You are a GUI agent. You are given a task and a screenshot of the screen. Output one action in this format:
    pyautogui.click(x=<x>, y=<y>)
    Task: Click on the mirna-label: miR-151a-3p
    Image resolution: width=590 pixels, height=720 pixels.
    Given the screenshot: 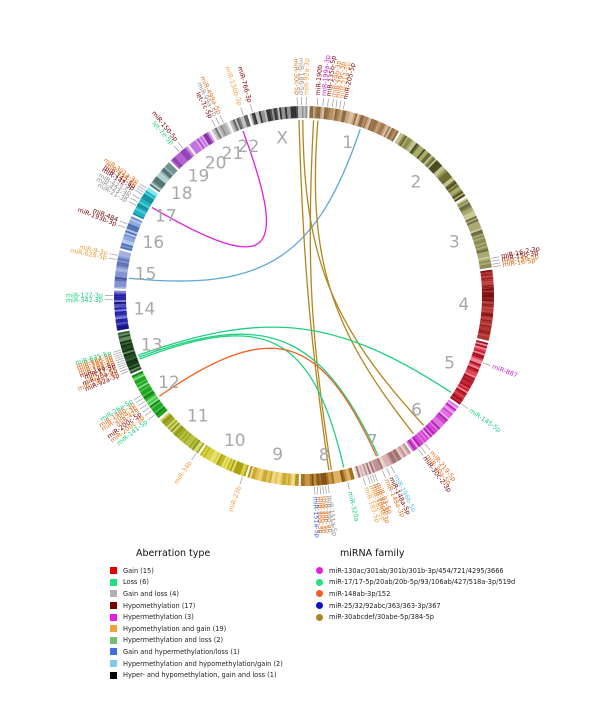 What is the action you would take?
    pyautogui.click(x=316, y=516)
    